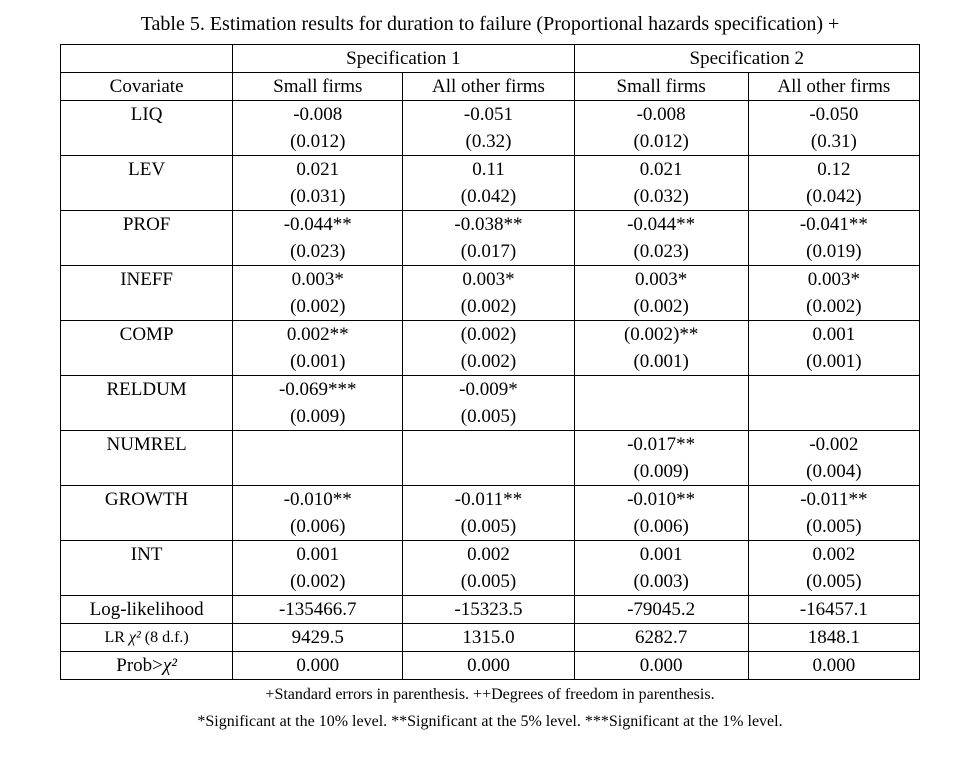  I want to click on estimate-cell: -0.009* (0.005), so click(488, 403).